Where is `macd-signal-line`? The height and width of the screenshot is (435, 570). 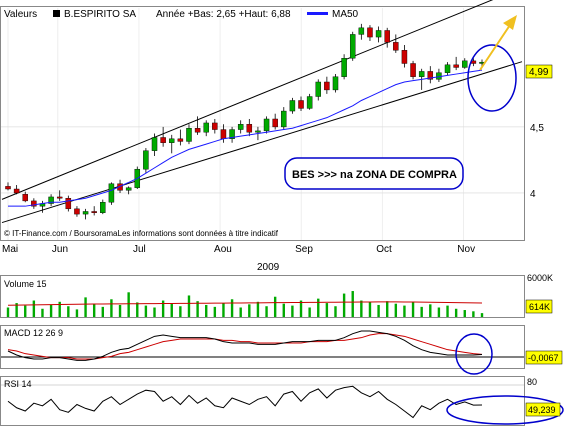
macd-signal-line is located at coordinates (245, 346).